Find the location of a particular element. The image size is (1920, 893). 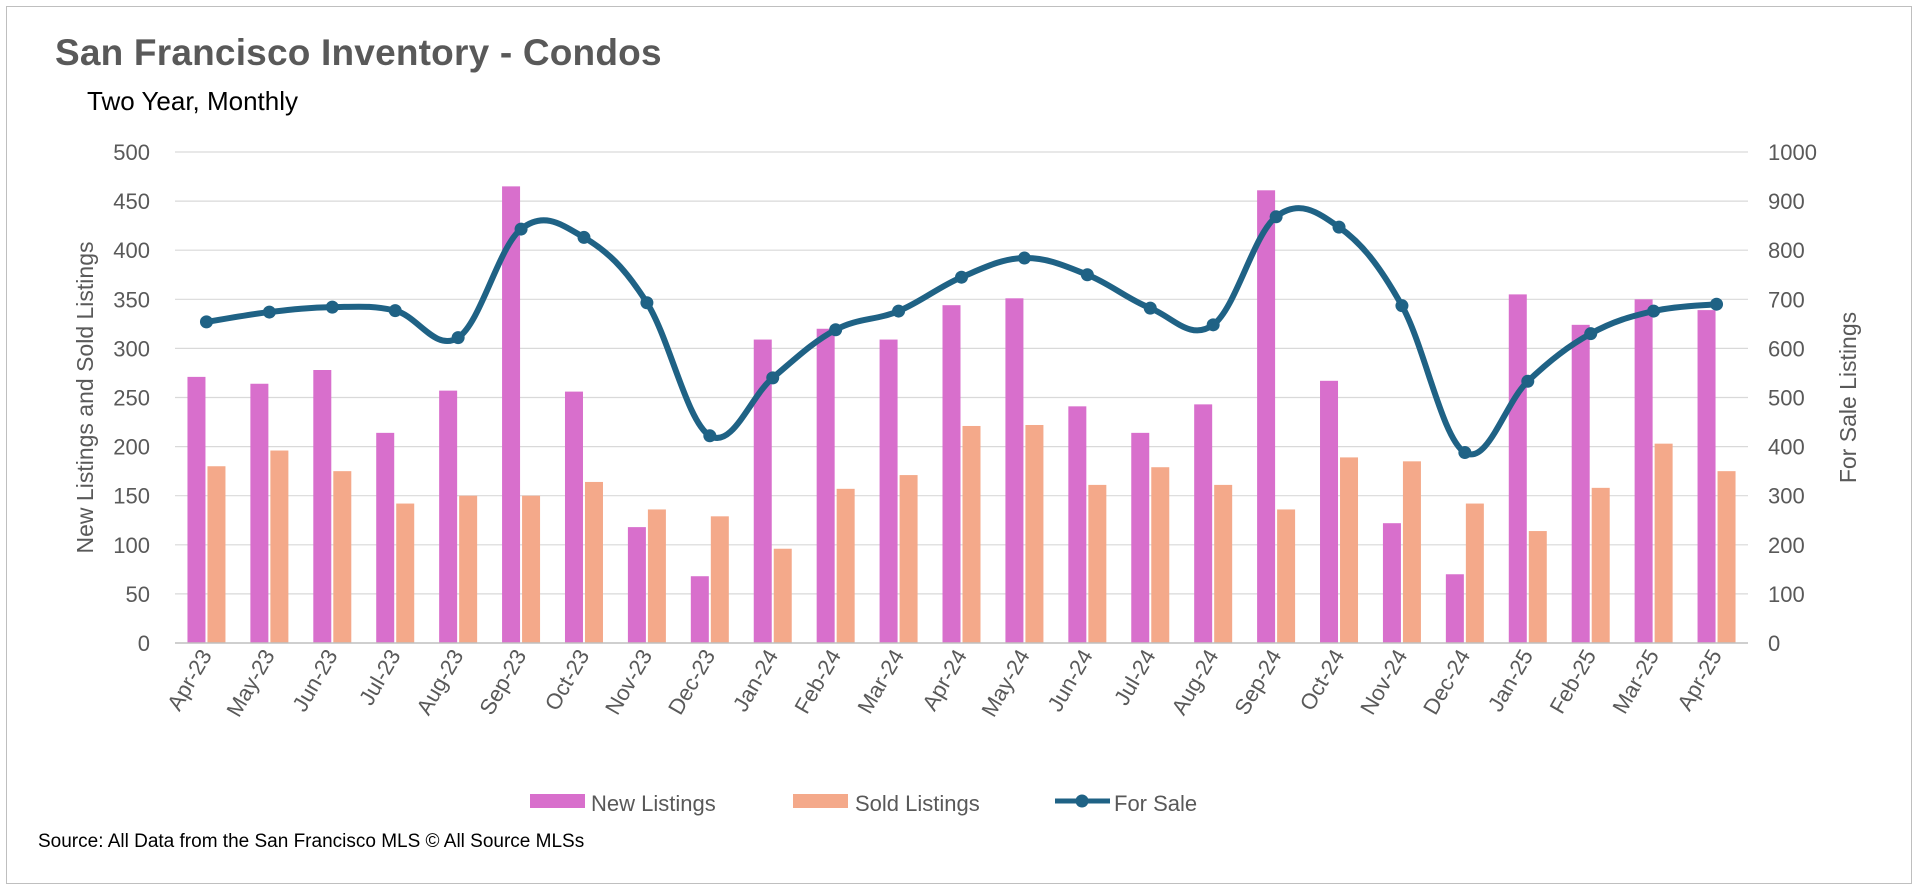

x-tick-label: Feb-25 is located at coordinates (1573, 681).